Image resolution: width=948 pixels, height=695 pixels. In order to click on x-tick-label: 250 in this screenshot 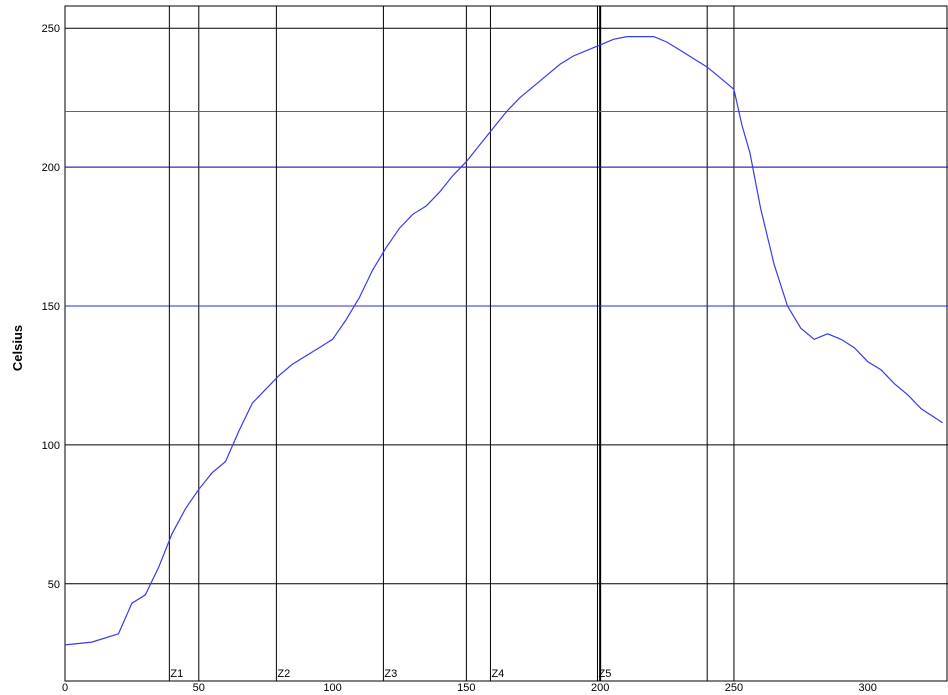, I will do `click(734, 688)`.